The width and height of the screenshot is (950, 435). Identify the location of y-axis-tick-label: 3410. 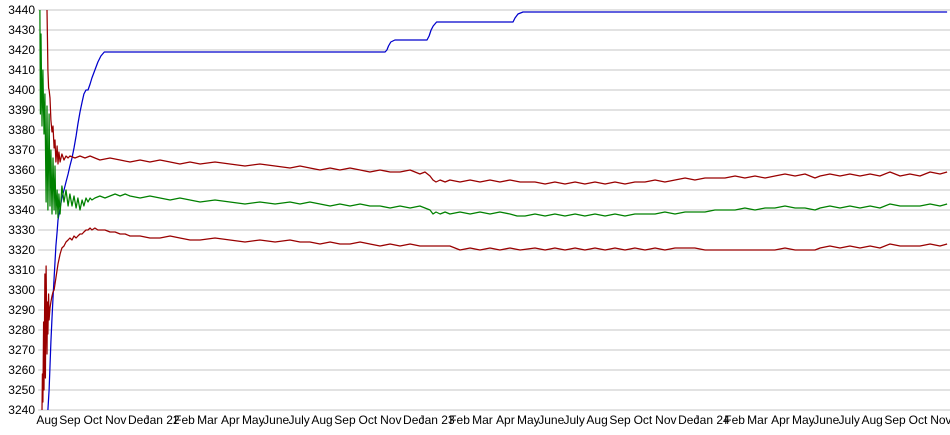
(21, 70).